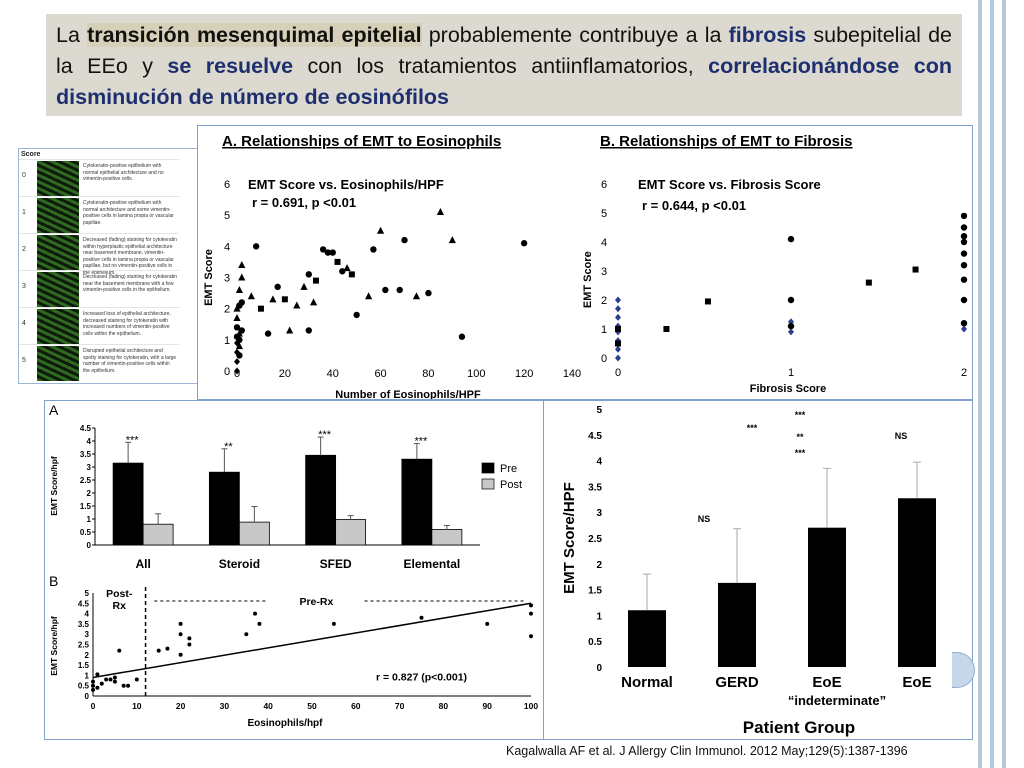 The height and width of the screenshot is (768, 1024). Describe the element at coordinates (24, 286) in the screenshot. I see `score-legend-number: 3` at that location.